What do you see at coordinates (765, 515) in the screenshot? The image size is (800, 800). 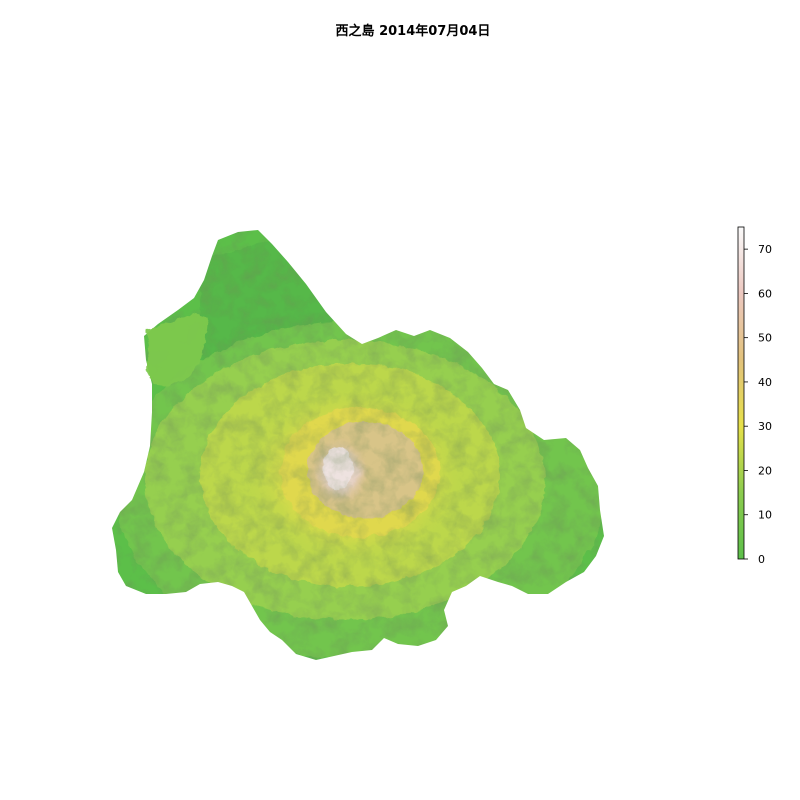 I see `legend-tick-label: 10` at bounding box center [765, 515].